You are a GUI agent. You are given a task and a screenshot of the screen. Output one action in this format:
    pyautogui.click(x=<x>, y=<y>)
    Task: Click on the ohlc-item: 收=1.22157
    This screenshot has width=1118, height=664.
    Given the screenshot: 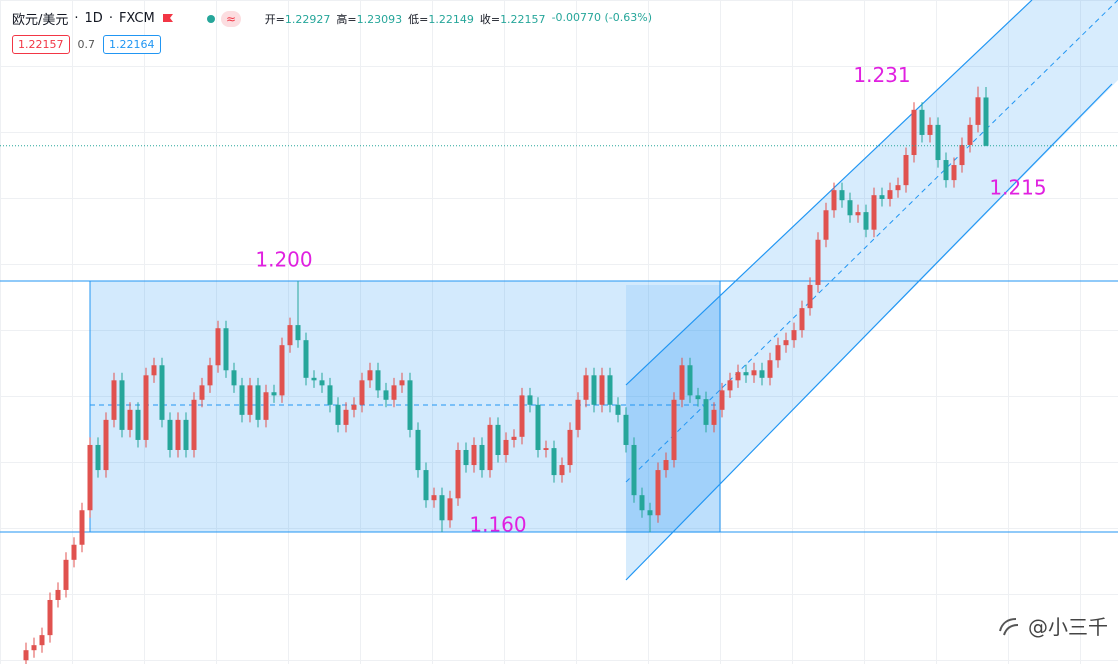 What is the action you would take?
    pyautogui.click(x=513, y=19)
    